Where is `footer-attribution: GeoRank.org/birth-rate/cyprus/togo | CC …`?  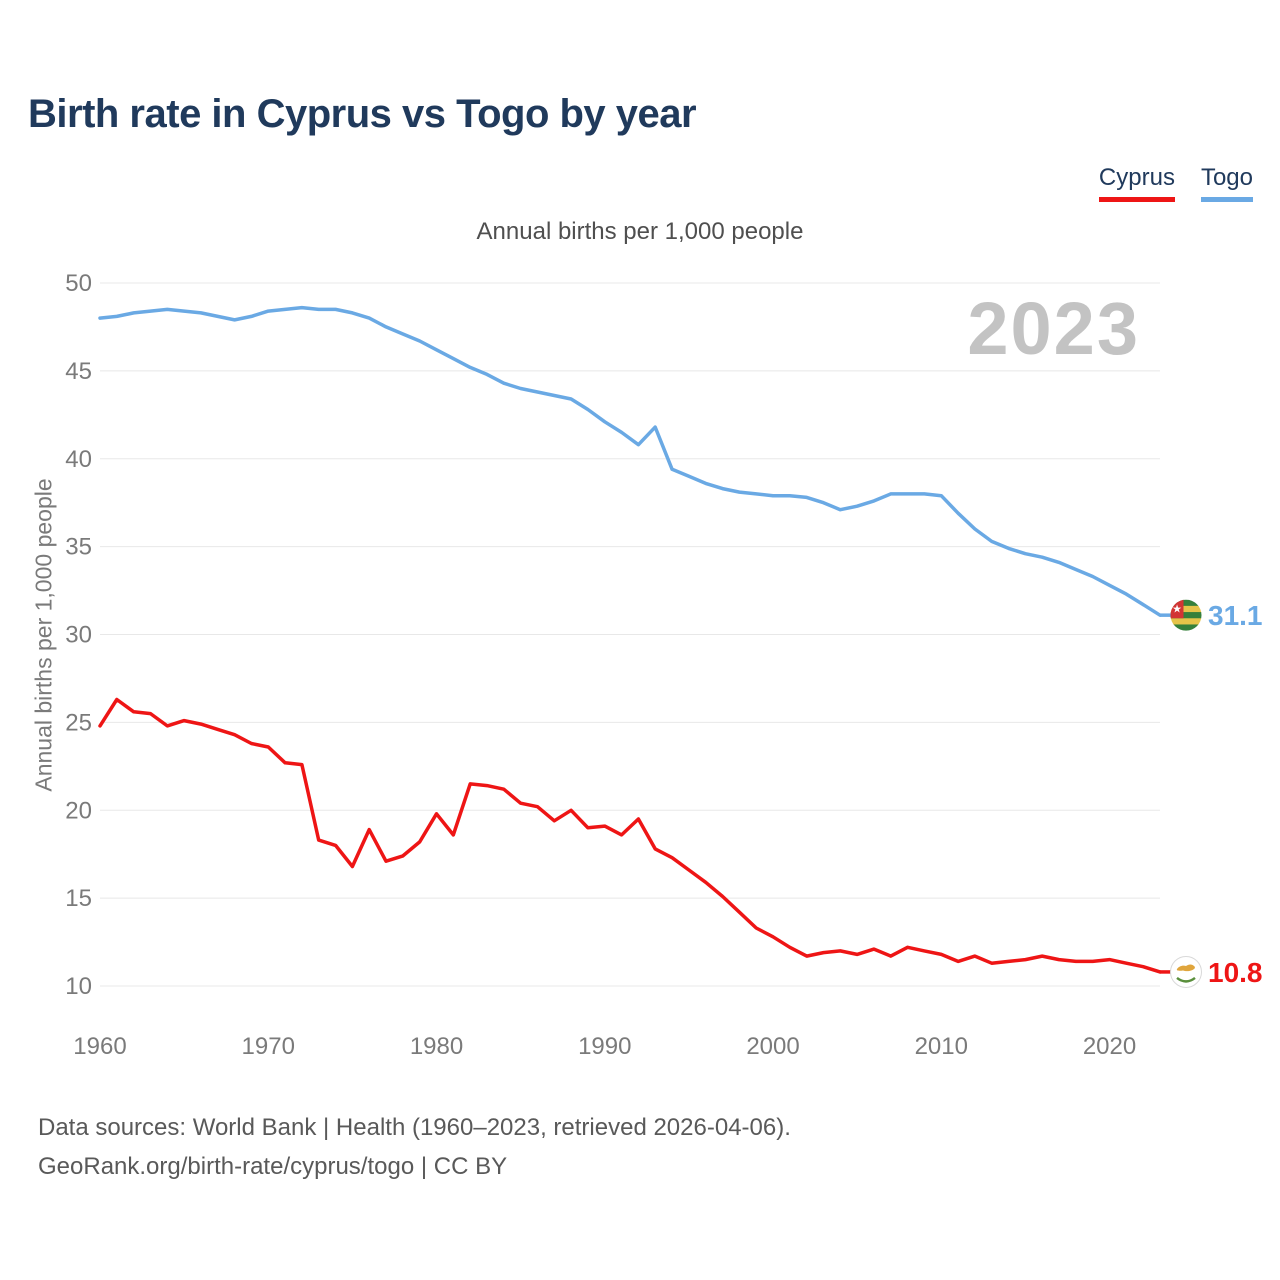 footer-attribution: GeoRank.org/birth-rate/cyprus/togo | CC … is located at coordinates (273, 1166).